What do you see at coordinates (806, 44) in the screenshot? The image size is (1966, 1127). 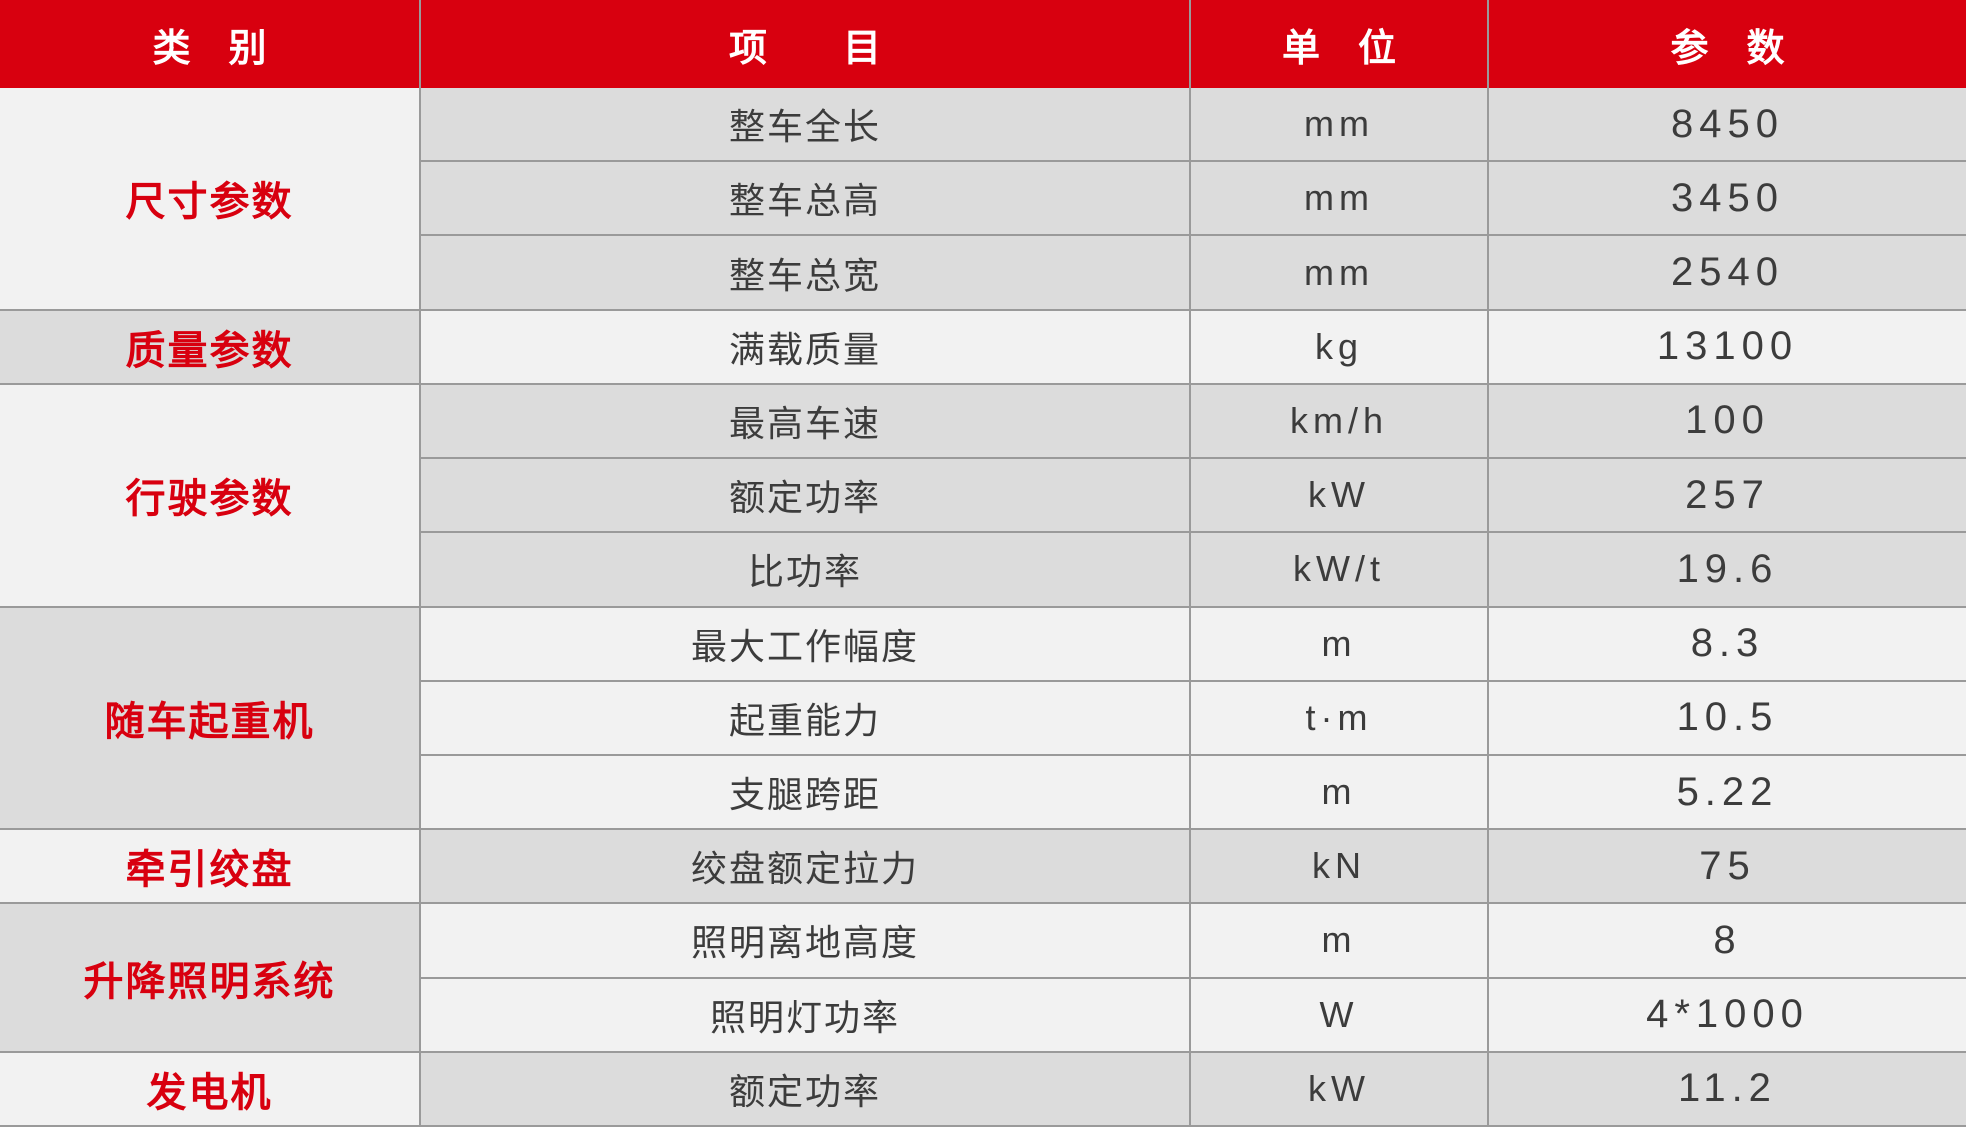 I see `header-item: 项 目` at bounding box center [806, 44].